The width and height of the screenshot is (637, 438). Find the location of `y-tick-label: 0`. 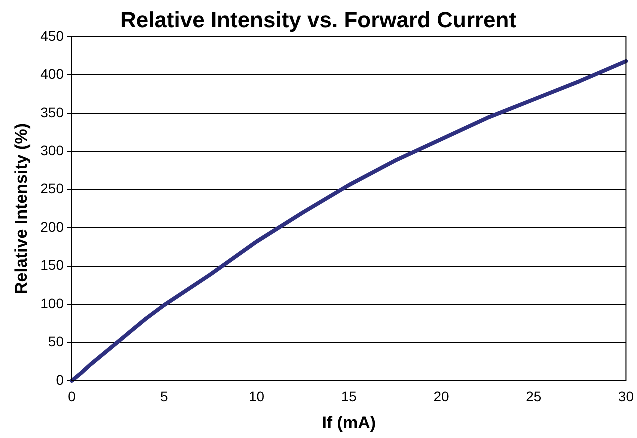

y-tick-label: 0 is located at coordinates (60, 380).